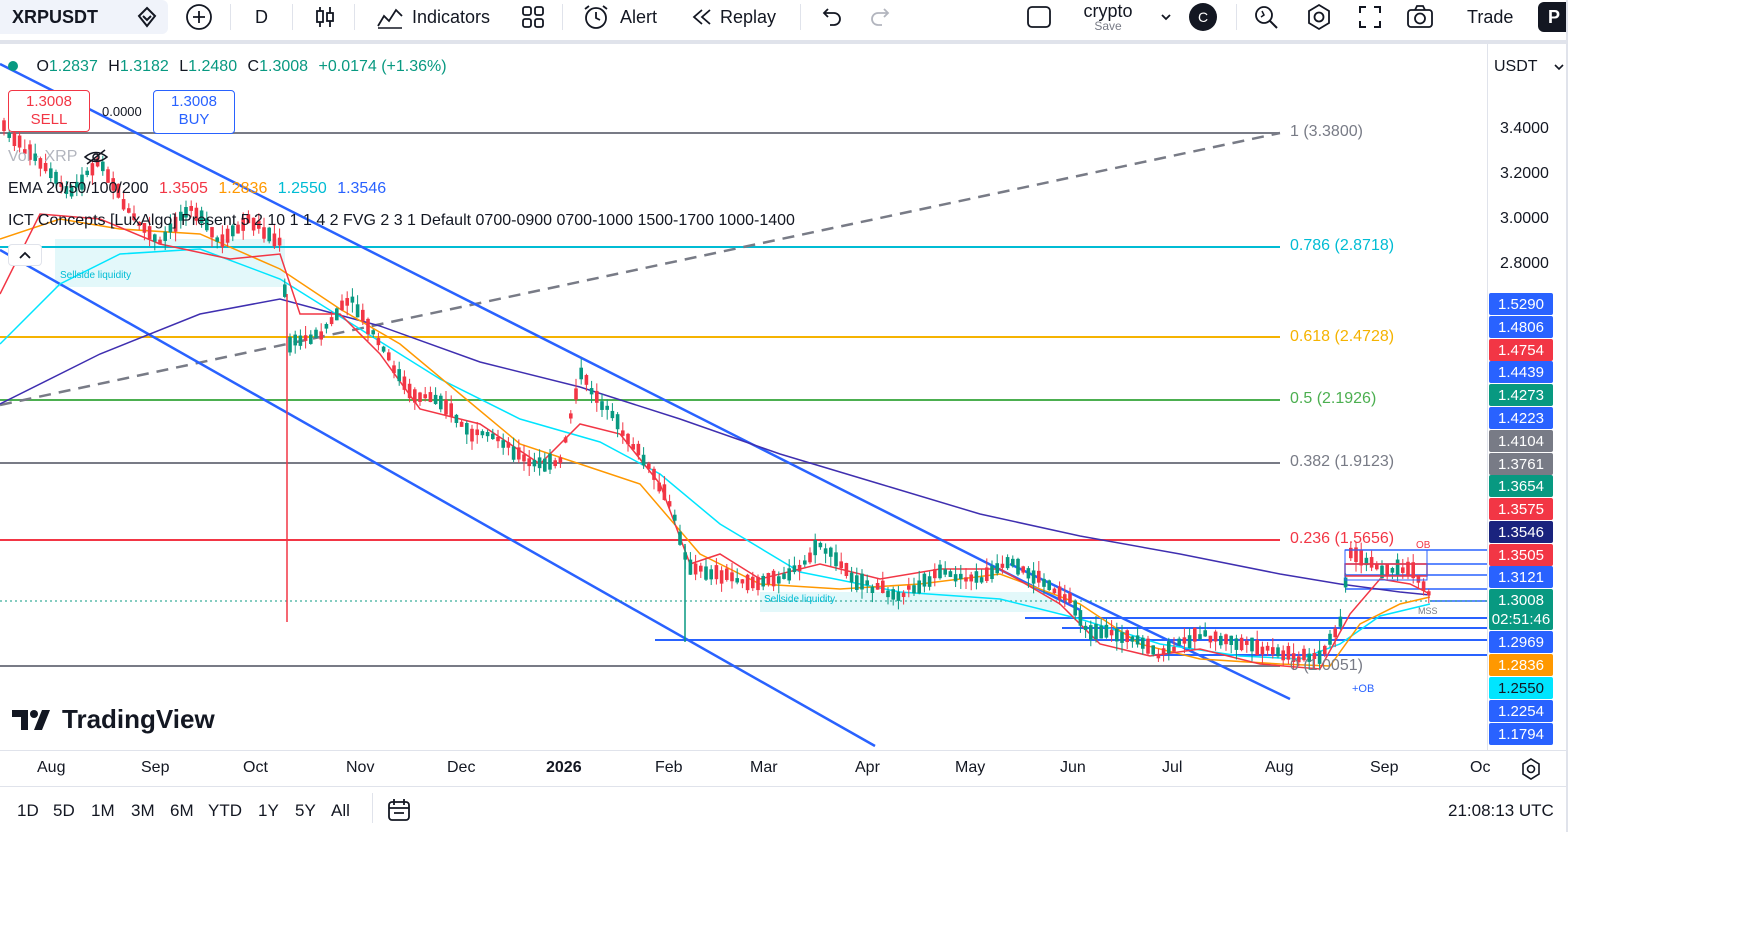 The height and width of the screenshot is (932, 1752). What do you see at coordinates (1108, 17) in the screenshot?
I see `layout-name-button: crypto Save` at bounding box center [1108, 17].